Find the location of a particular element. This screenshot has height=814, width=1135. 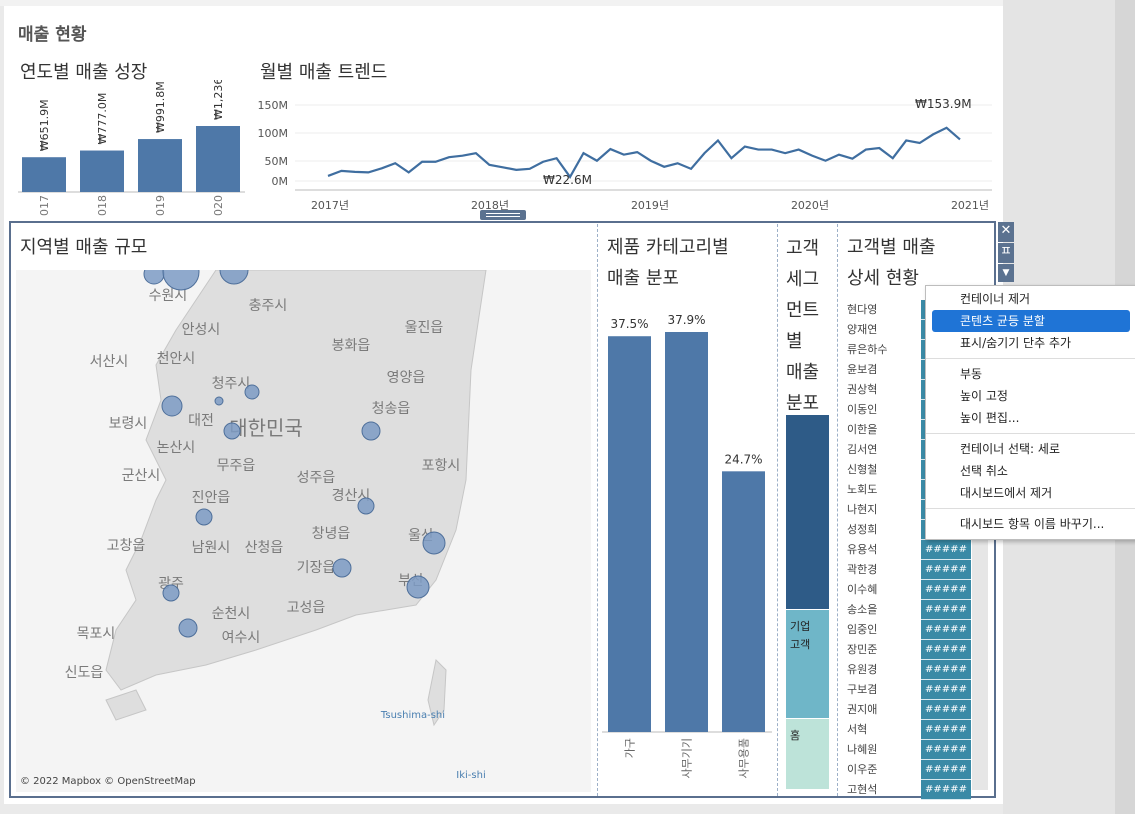

yearly-year-label: 018 is located at coordinates (102, 205).